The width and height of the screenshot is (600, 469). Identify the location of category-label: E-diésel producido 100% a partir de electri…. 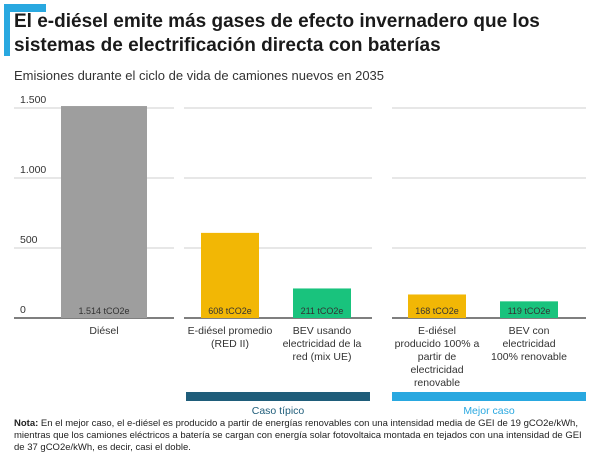
(437, 357).